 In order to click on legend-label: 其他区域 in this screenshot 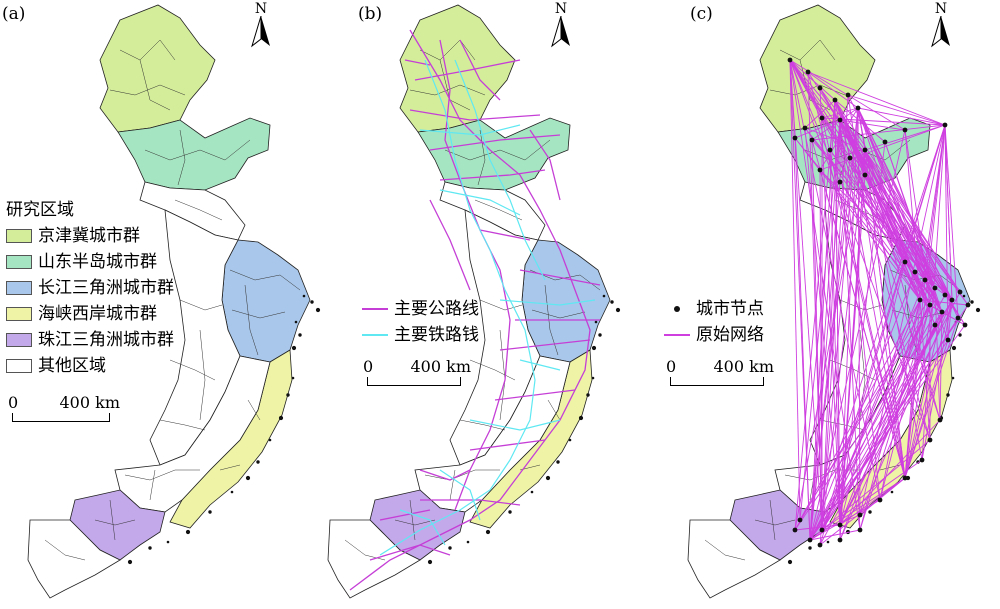, I will do `click(72, 366)`.